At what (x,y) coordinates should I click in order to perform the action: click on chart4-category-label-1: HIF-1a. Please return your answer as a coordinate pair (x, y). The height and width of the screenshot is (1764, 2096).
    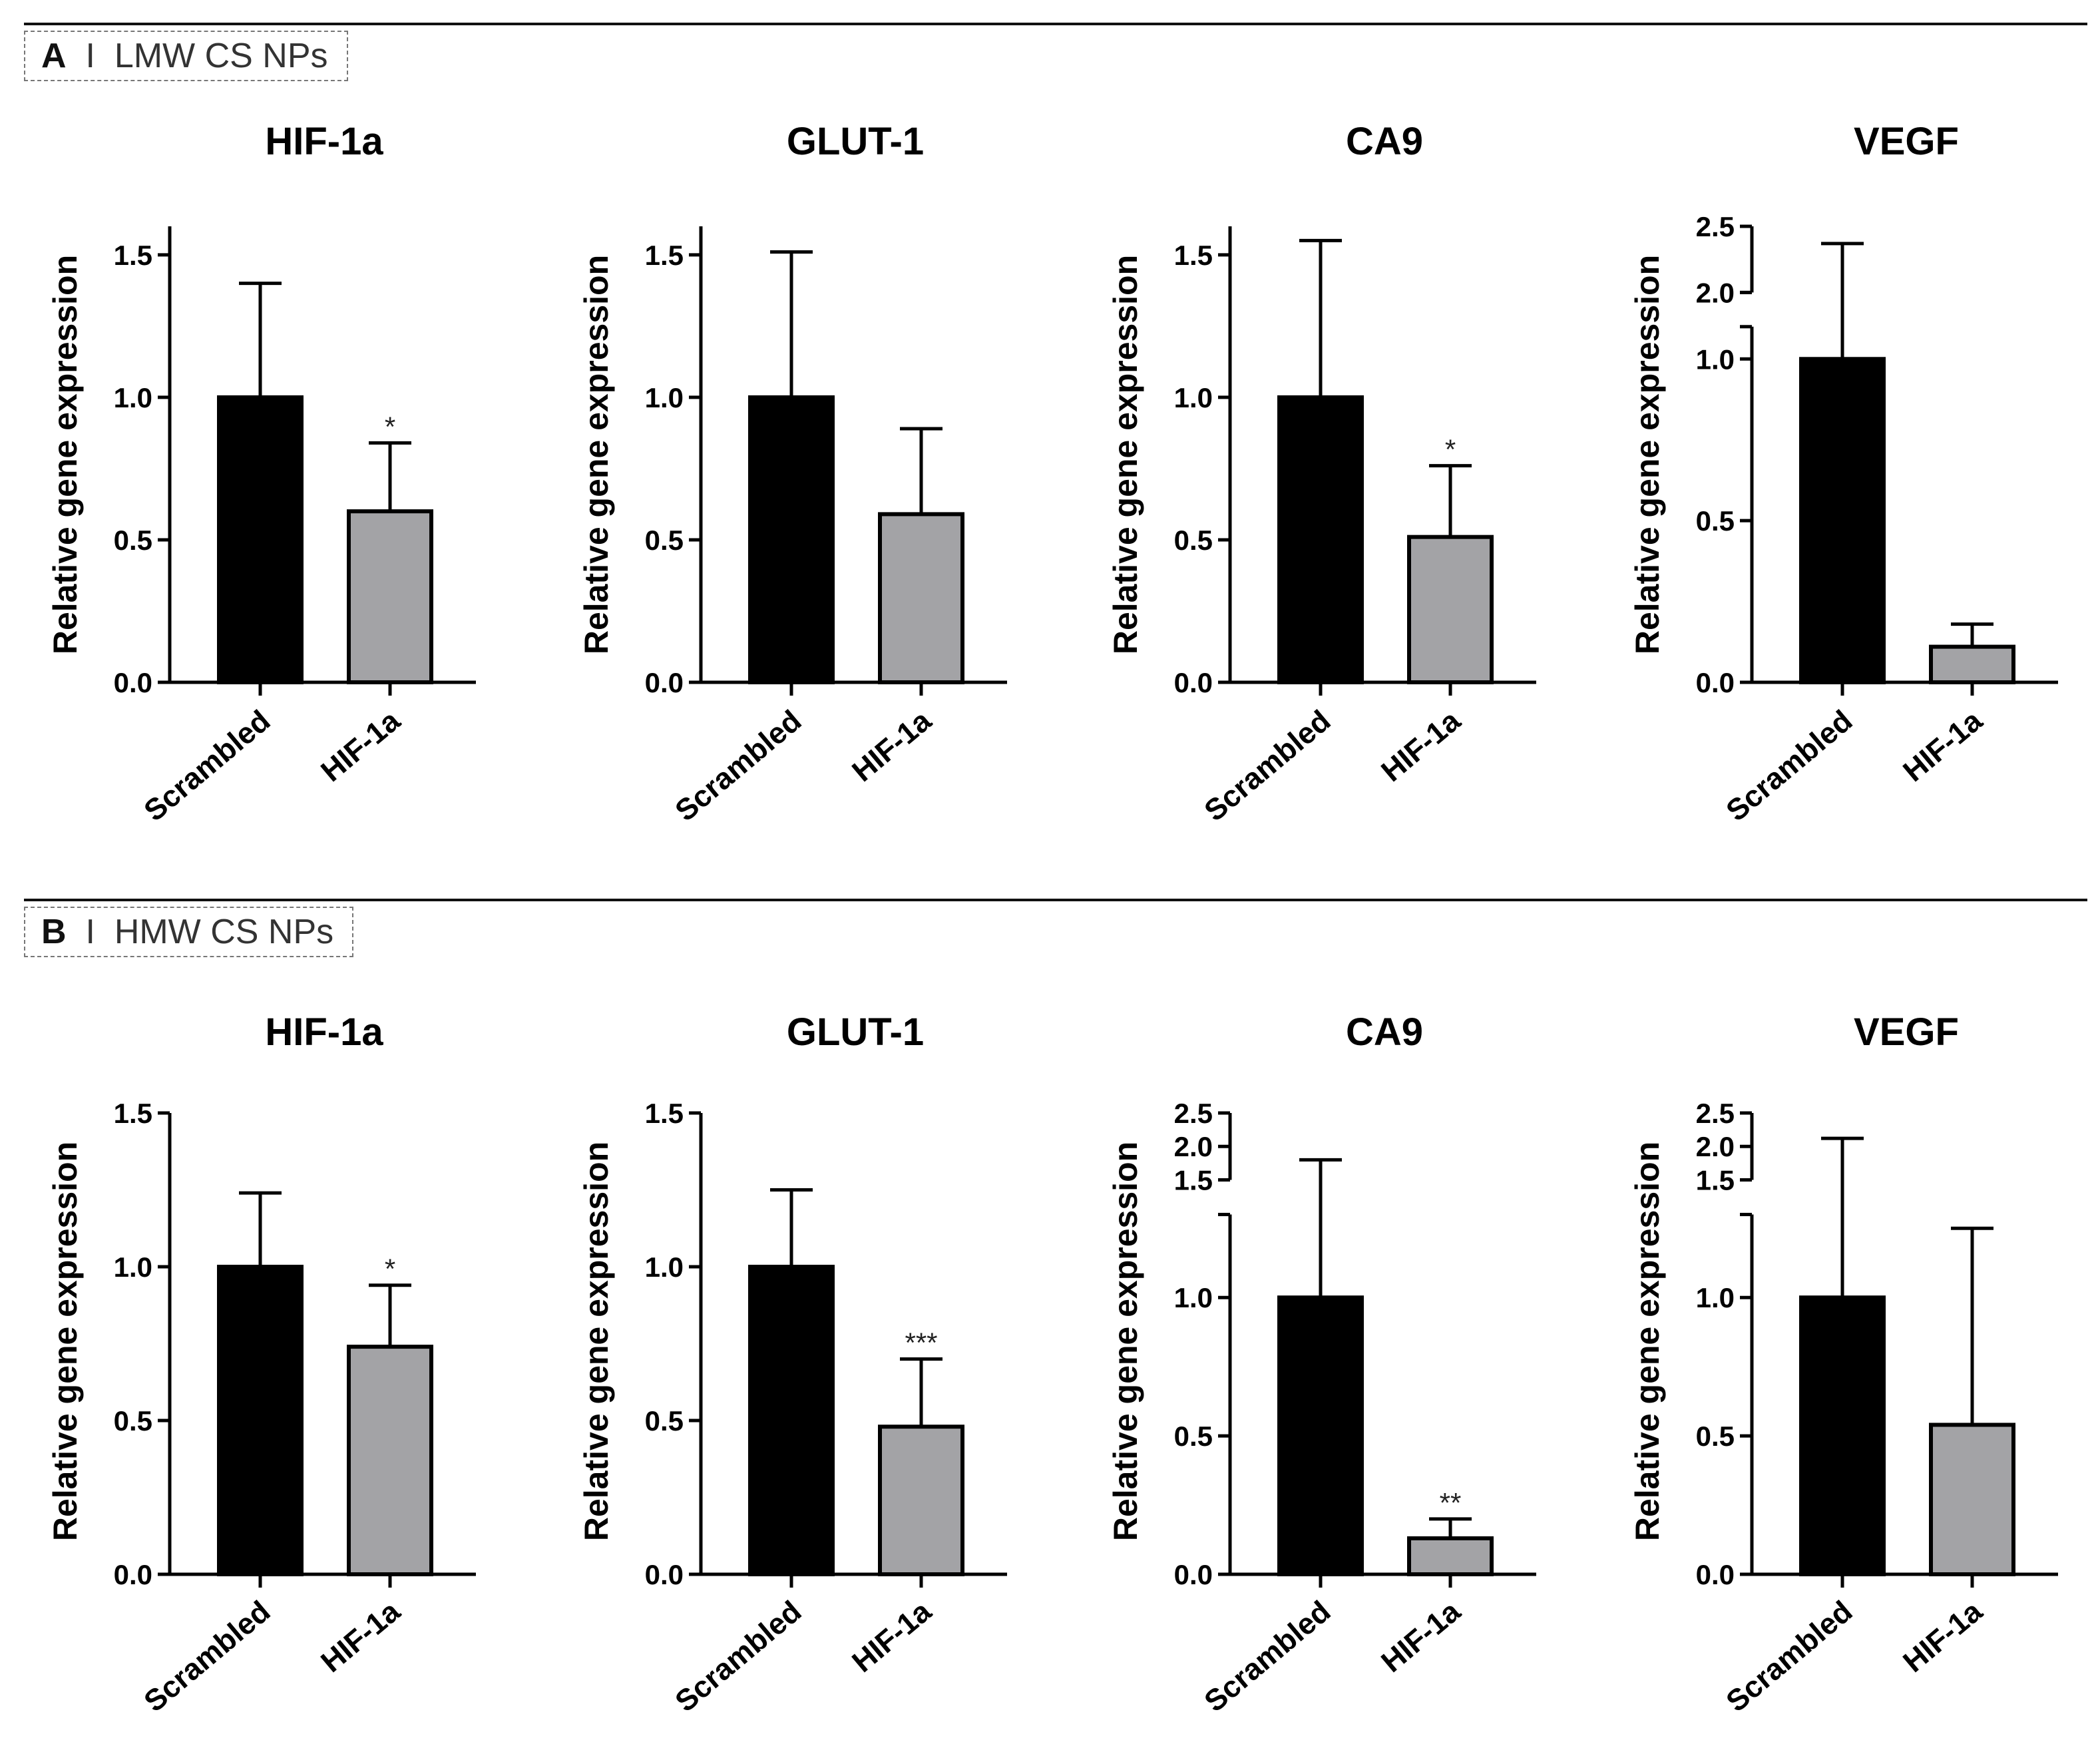
    Looking at the image, I should click on (1942, 745).